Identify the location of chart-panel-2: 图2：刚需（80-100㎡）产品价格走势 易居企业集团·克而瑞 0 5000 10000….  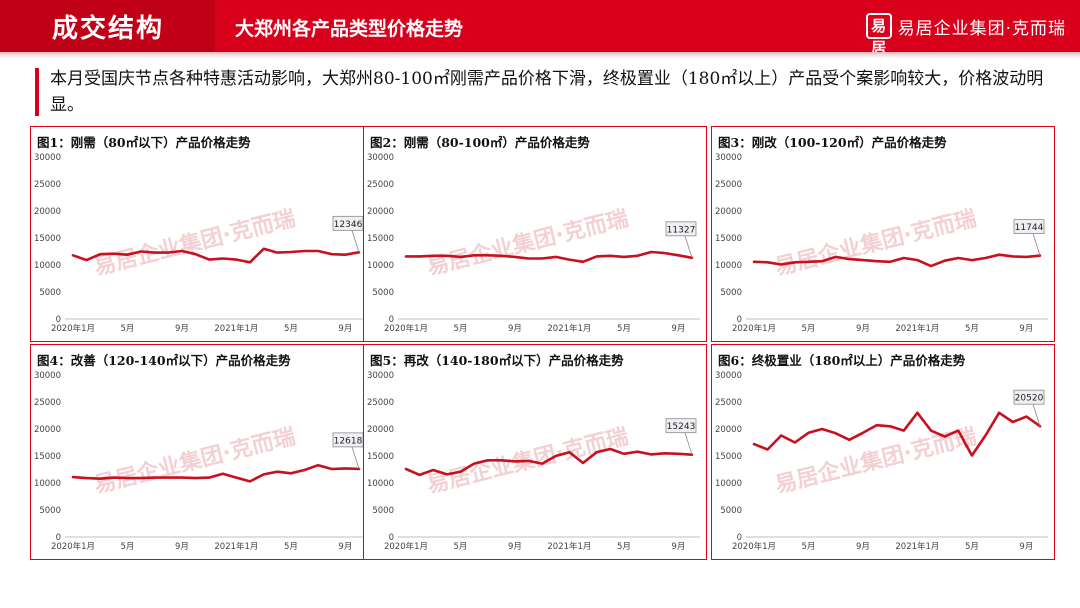
(535, 234).